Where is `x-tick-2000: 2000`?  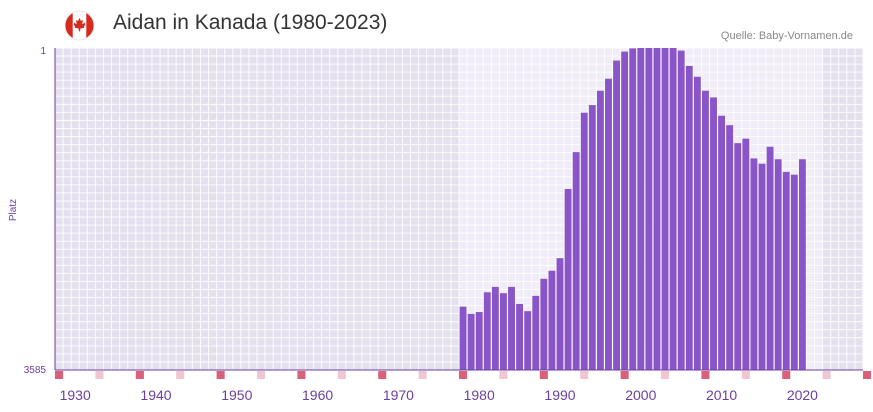
x-tick-2000: 2000 is located at coordinates (640, 395).